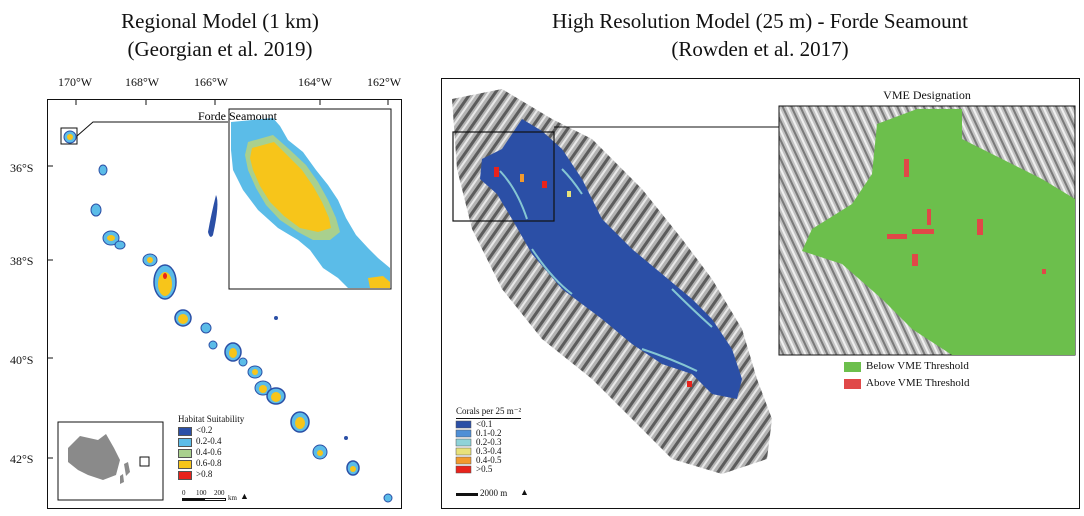 The image size is (1084, 516). I want to click on left-scalebar: 0 100 200 km ▲, so click(232, 497).